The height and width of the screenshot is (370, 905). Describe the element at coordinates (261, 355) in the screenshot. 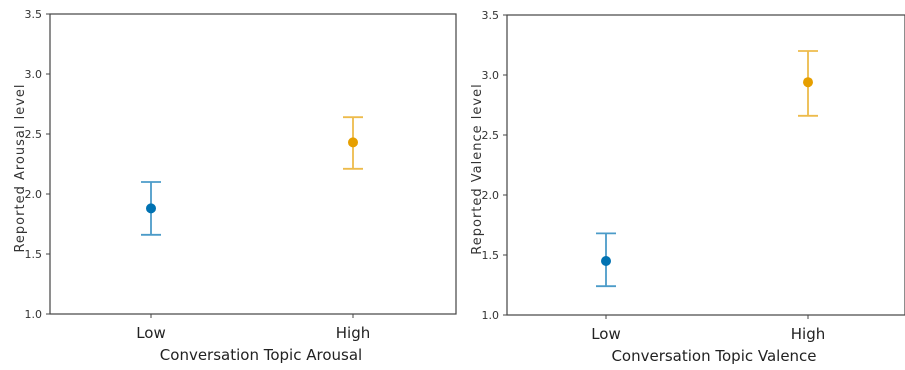

I see `x-axis-label: Conversation Topic Arousal` at that location.